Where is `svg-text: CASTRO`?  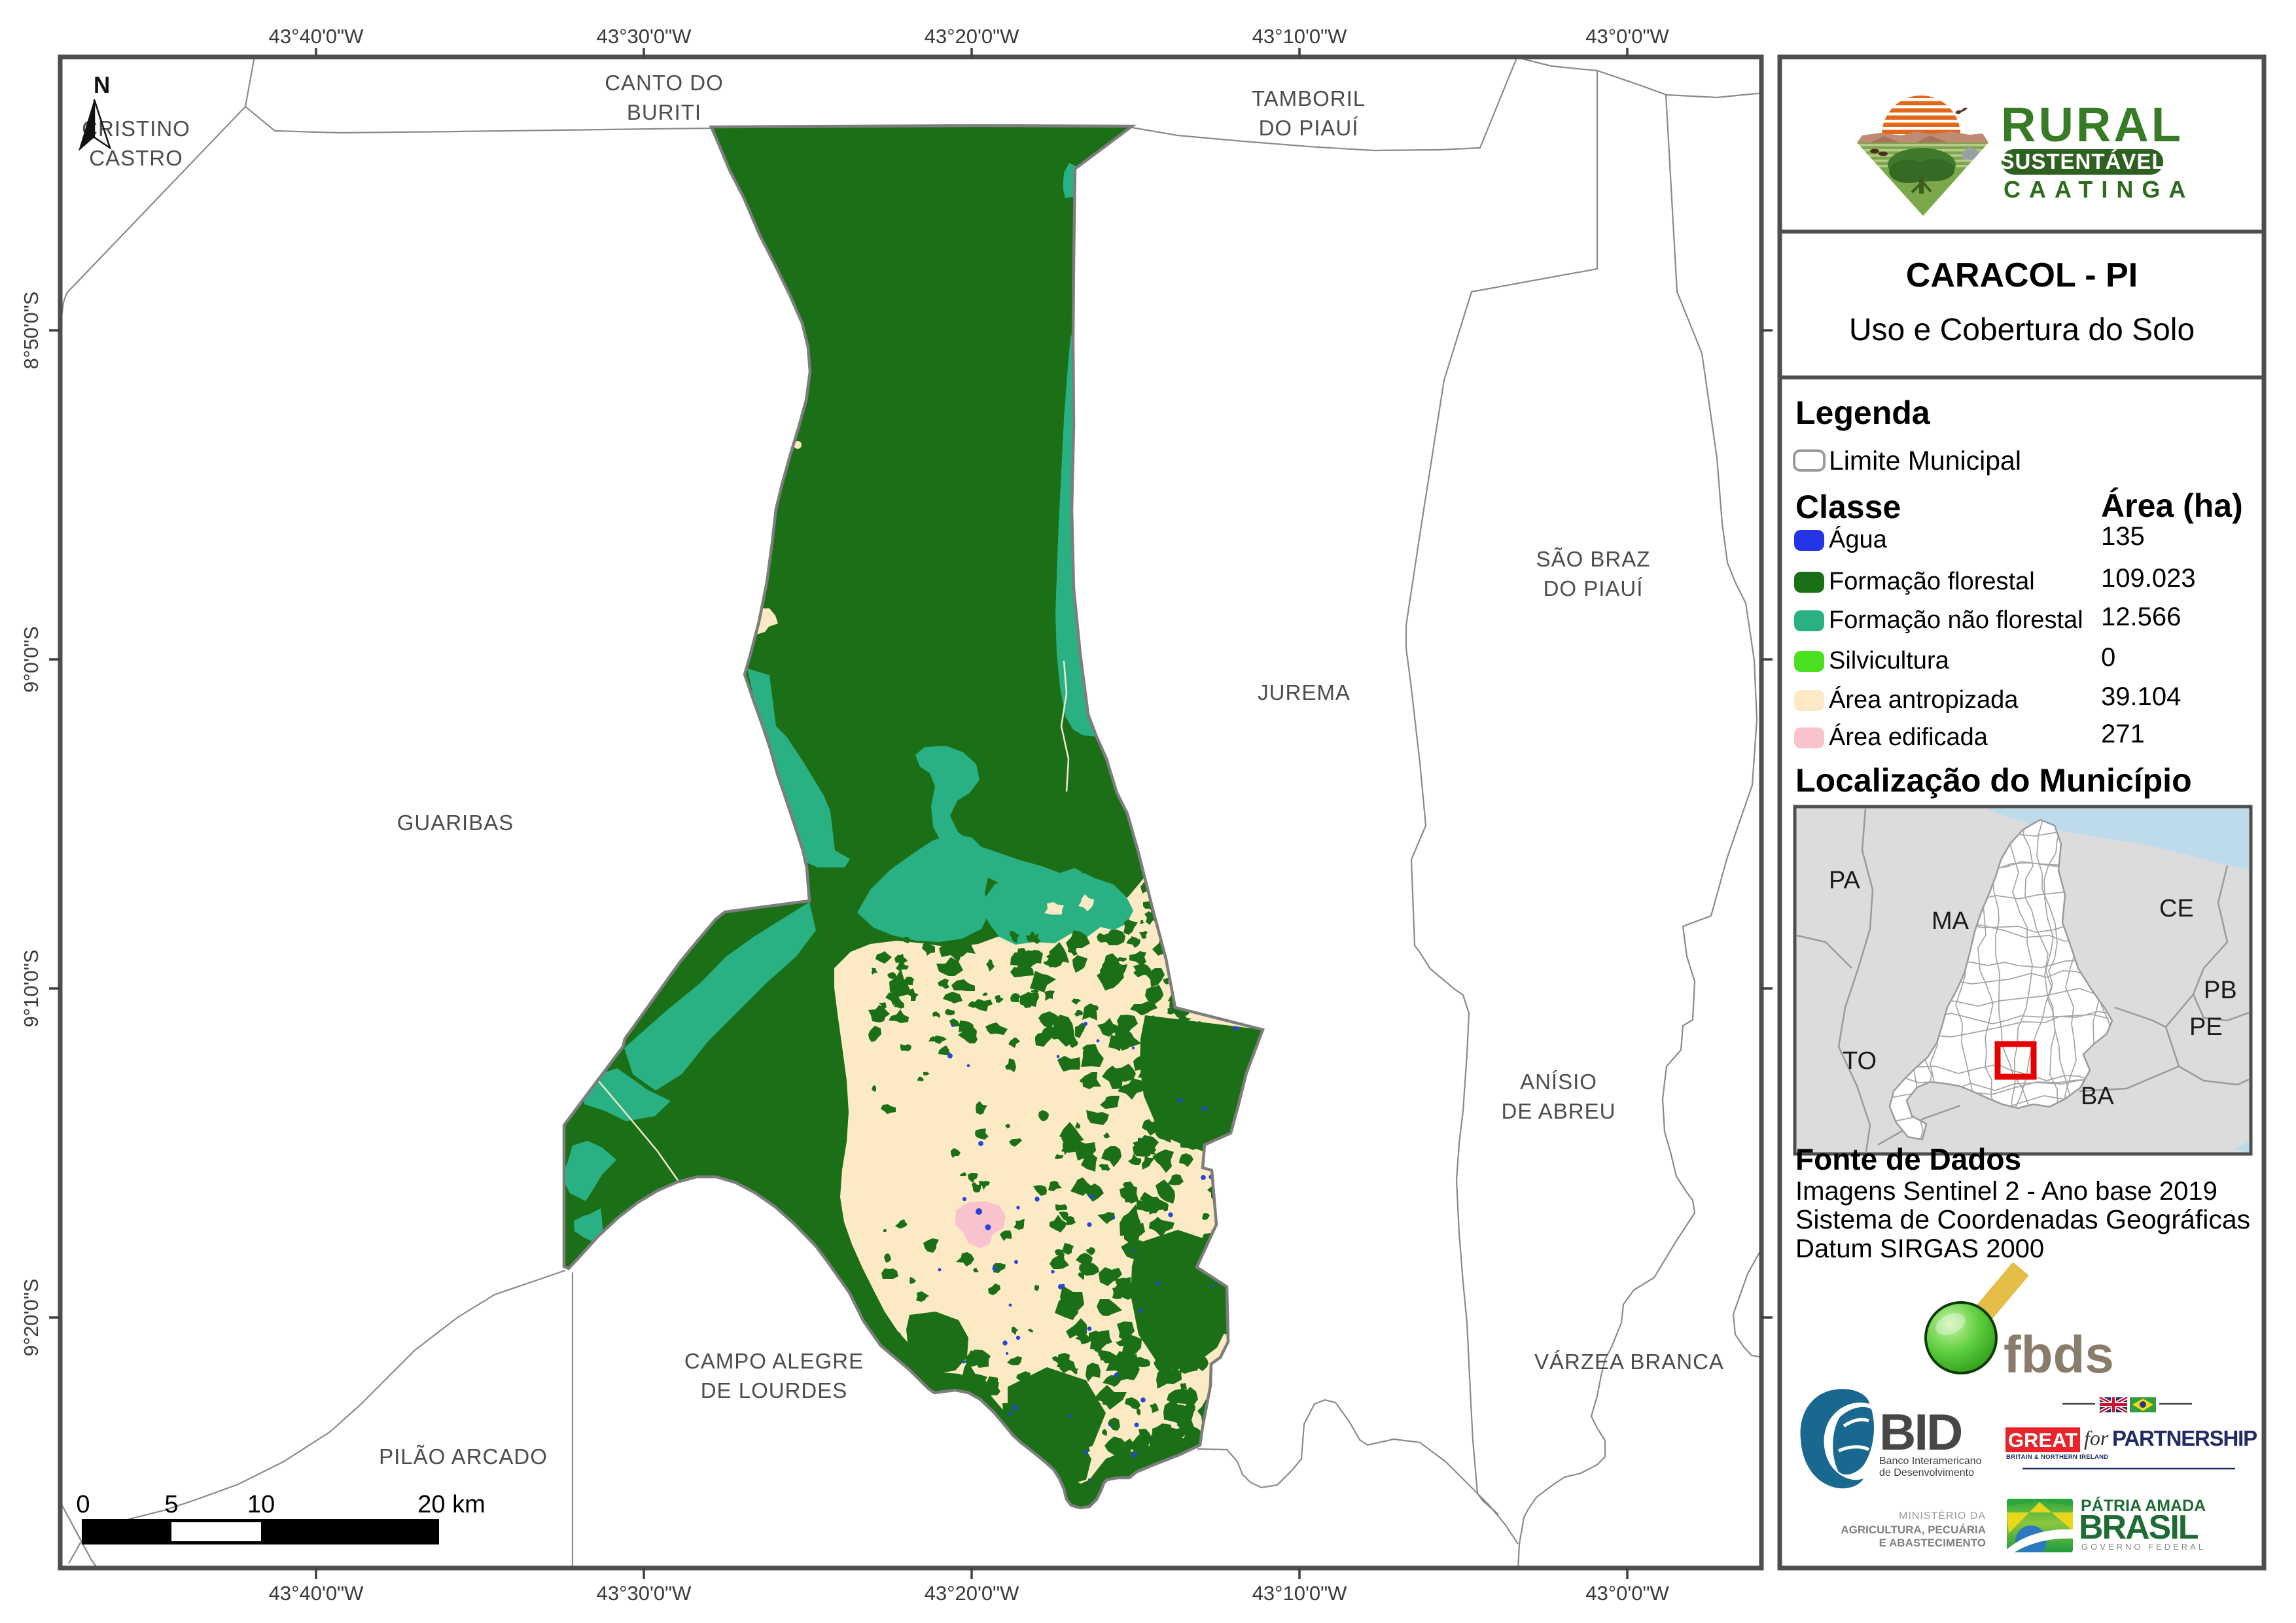
svg-text: CASTRO is located at coordinates (136, 158).